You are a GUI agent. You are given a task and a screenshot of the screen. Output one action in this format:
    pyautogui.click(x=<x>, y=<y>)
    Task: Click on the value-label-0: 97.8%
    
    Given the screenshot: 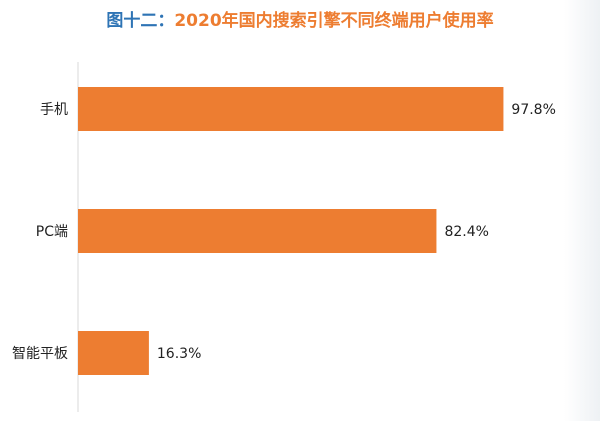 What is the action you would take?
    pyautogui.click(x=533, y=110)
    